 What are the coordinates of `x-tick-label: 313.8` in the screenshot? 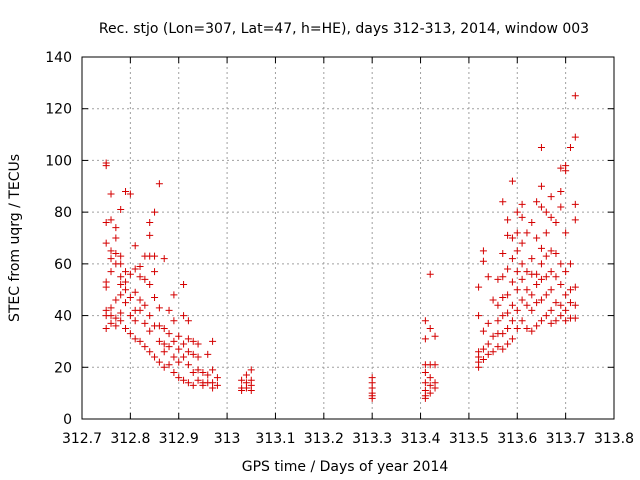 It's located at (614, 439).